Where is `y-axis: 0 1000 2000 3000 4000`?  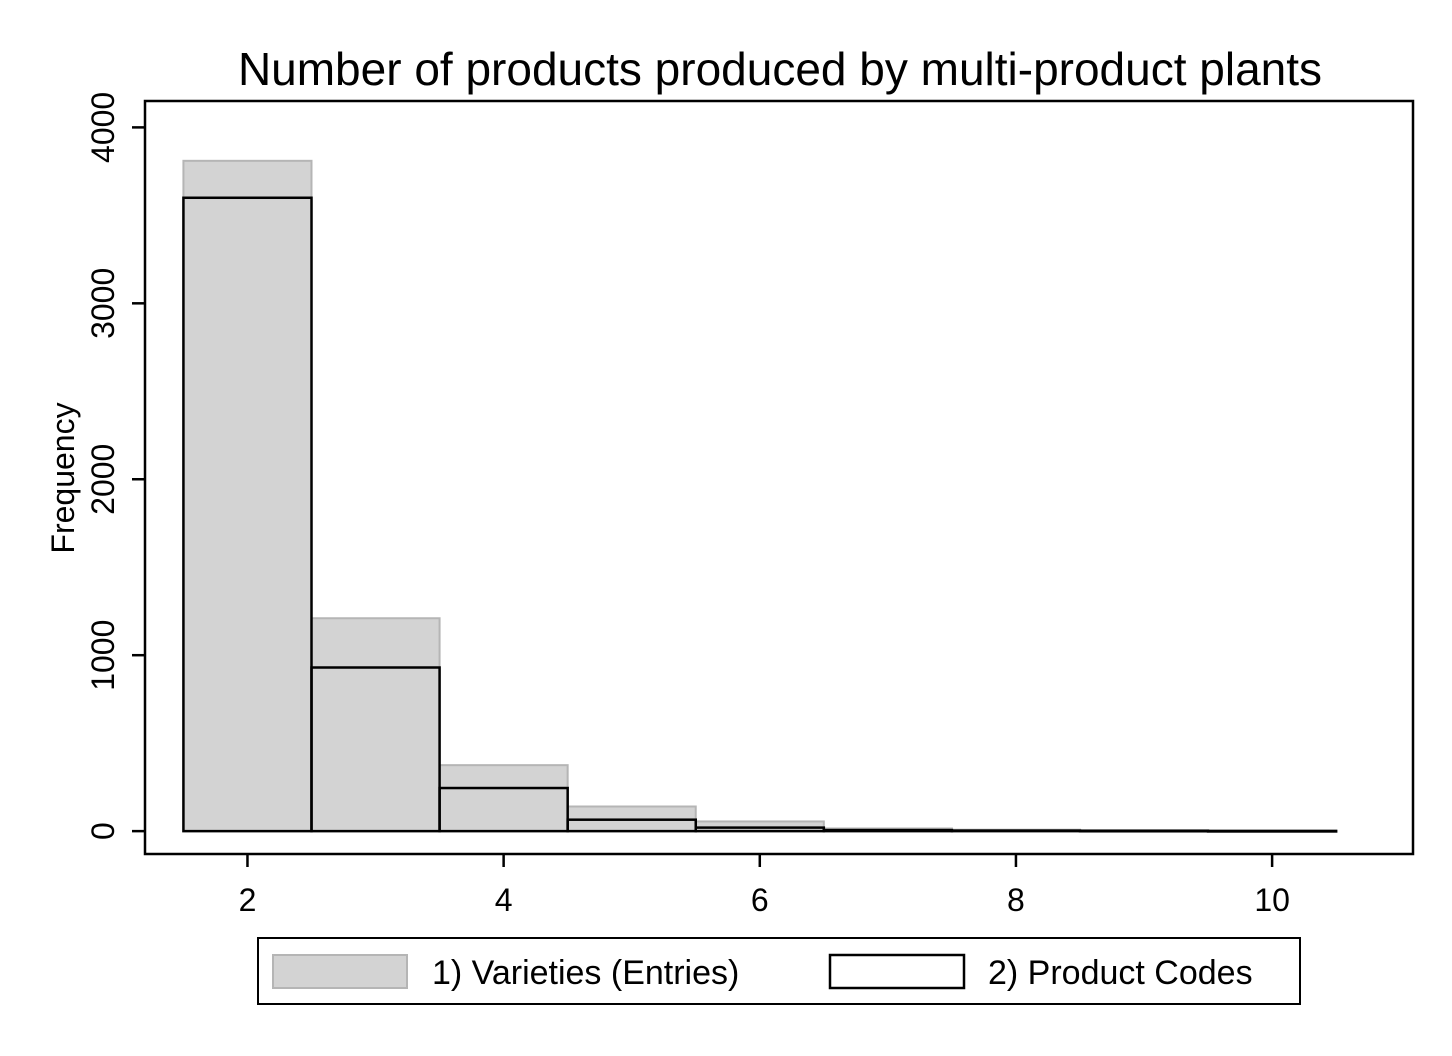
y-axis: 0 1000 2000 3000 4000 is located at coordinates (115, 466).